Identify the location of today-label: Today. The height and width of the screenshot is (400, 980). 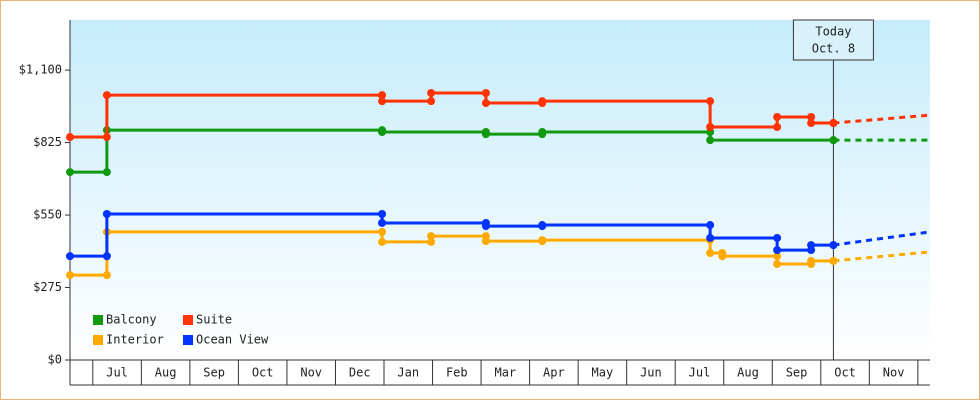
(833, 32).